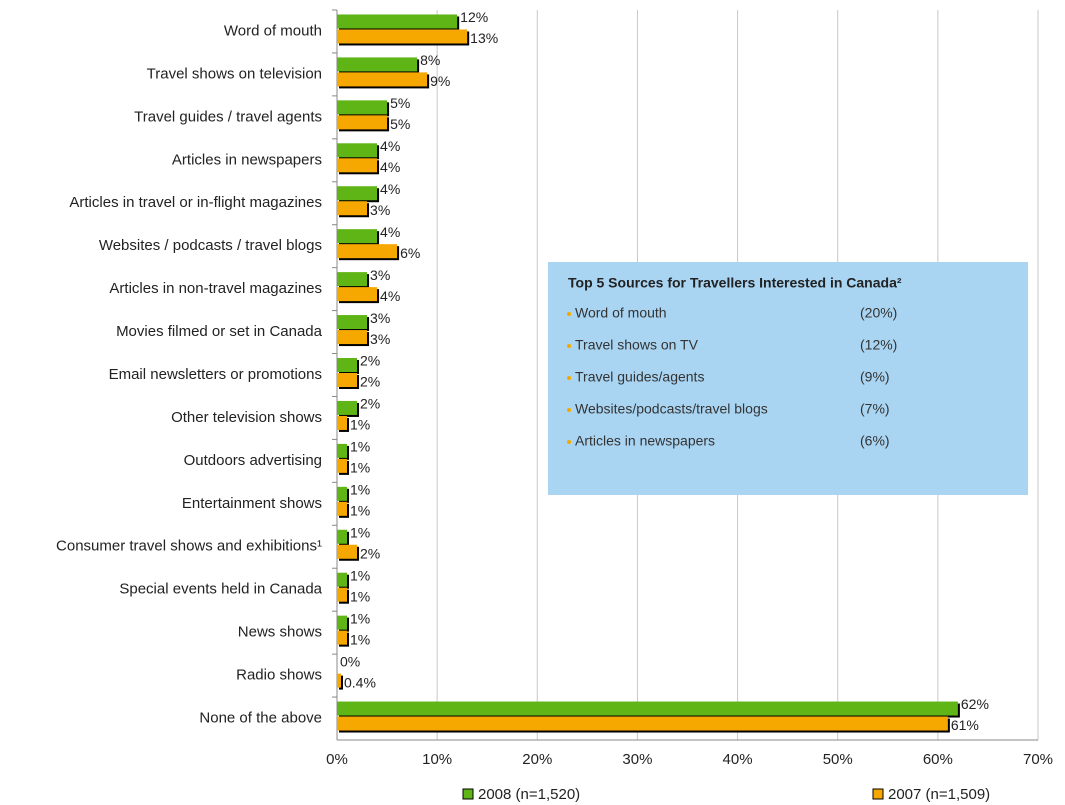 The width and height of the screenshot is (1065, 805). I want to click on category-label: Other television shows, so click(246, 417).